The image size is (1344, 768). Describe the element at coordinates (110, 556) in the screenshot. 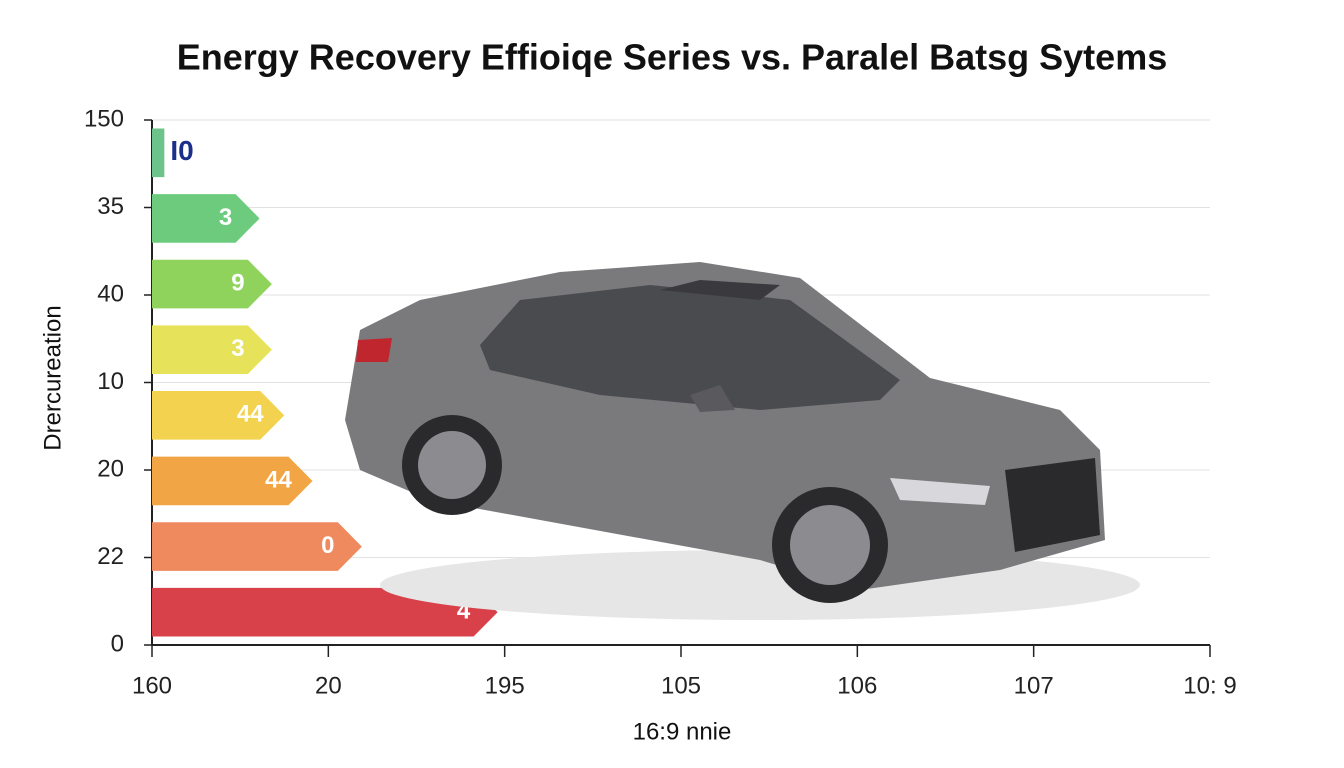

I see `y-tick-label: 22` at that location.